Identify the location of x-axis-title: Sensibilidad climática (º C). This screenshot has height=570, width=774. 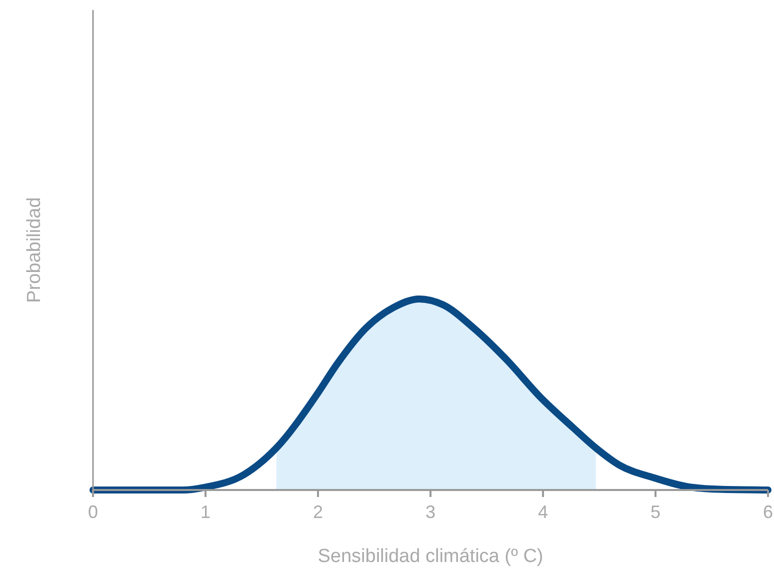
(431, 556).